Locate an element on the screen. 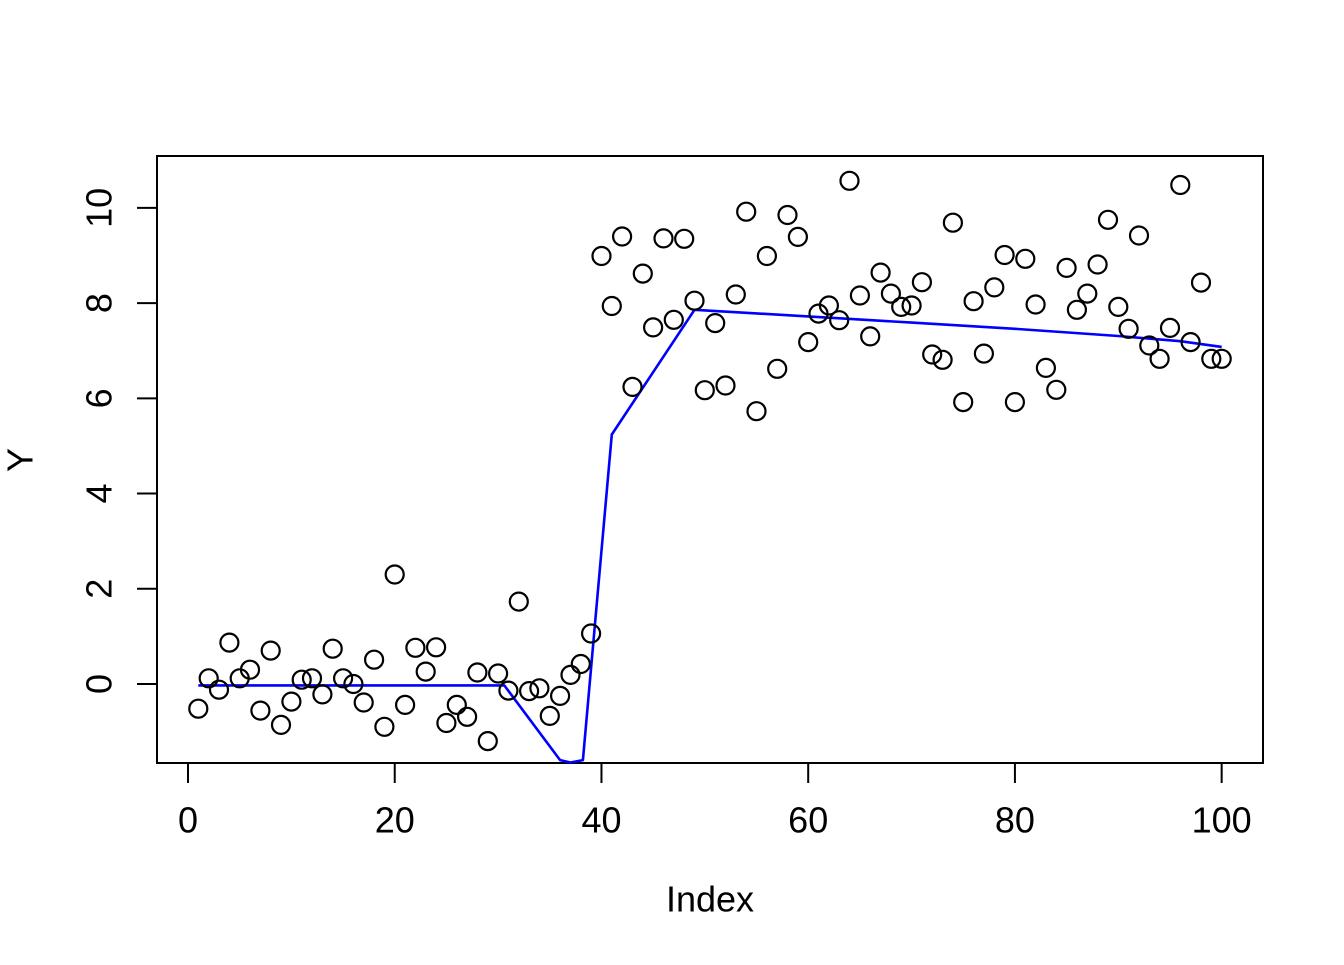 The height and width of the screenshot is (965, 1344). y-tick-label: 8 is located at coordinates (99, 303).